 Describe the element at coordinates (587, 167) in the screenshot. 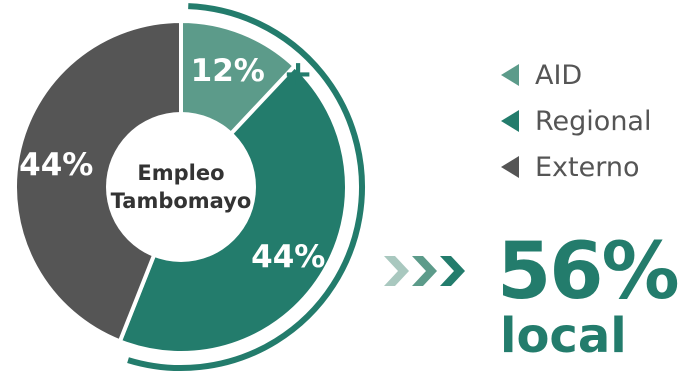

I see `legend-label: Externo` at that location.